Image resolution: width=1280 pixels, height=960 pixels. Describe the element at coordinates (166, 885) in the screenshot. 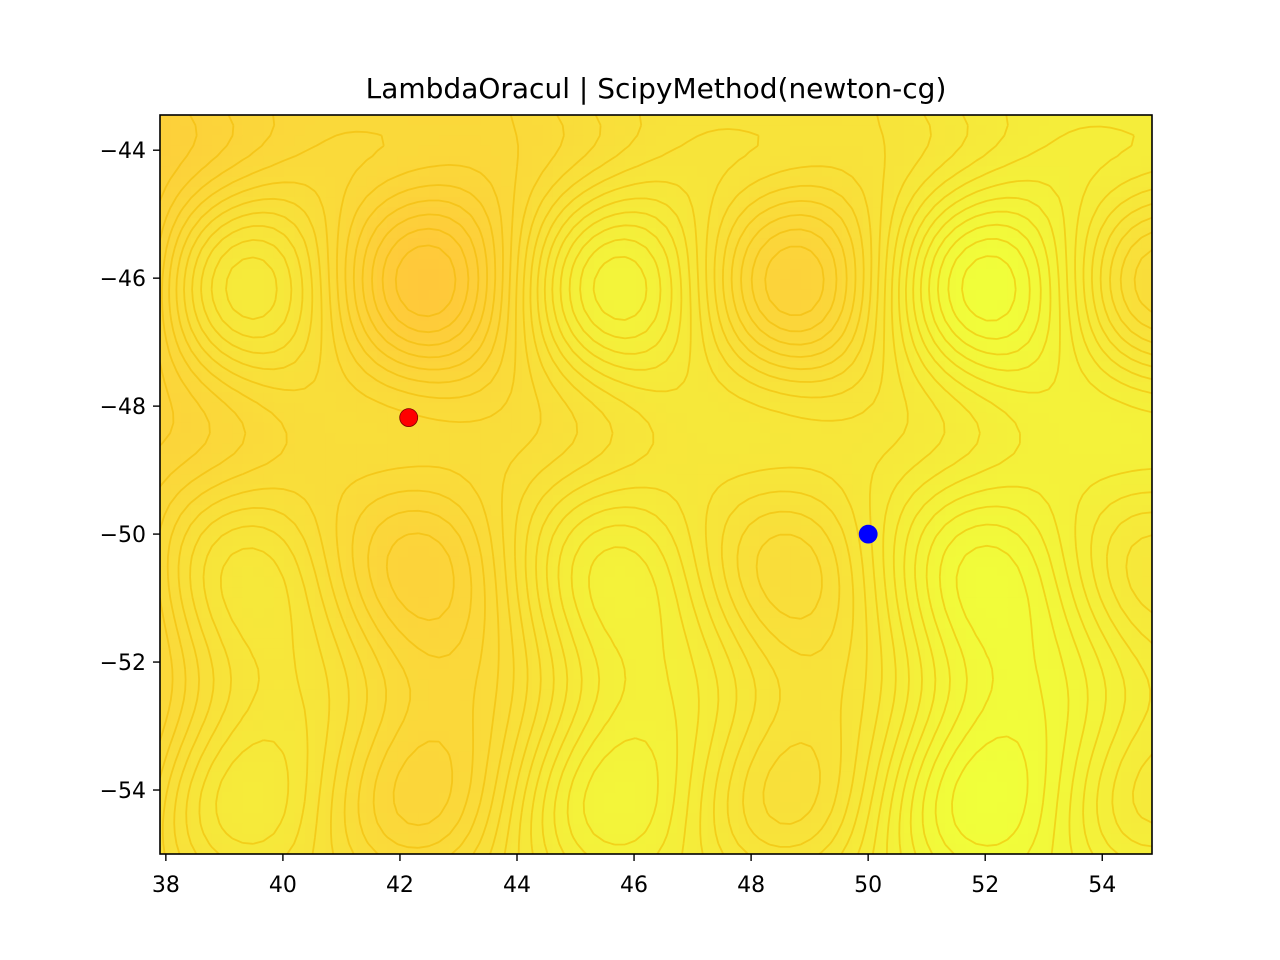

I see `x-tick-label: 38` at that location.